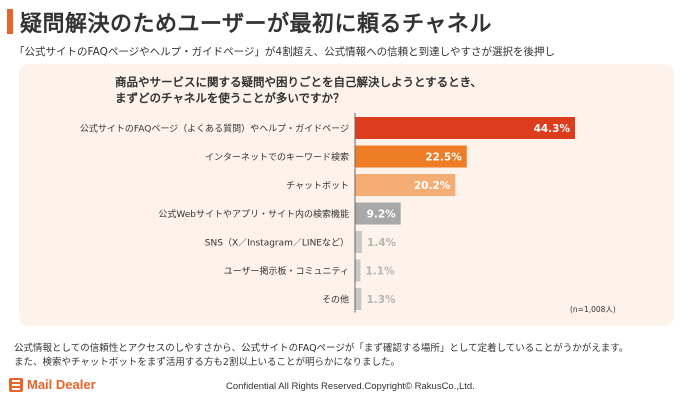  I want to click on category-label: その他, so click(335, 300).